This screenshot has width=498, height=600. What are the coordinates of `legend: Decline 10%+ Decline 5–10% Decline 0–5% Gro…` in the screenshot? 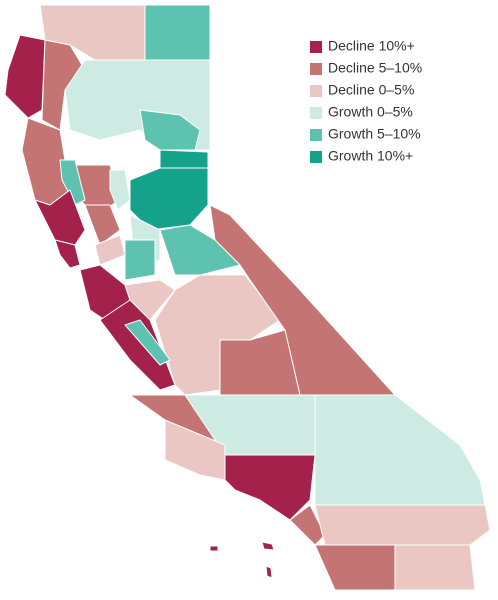 It's located at (366, 101).